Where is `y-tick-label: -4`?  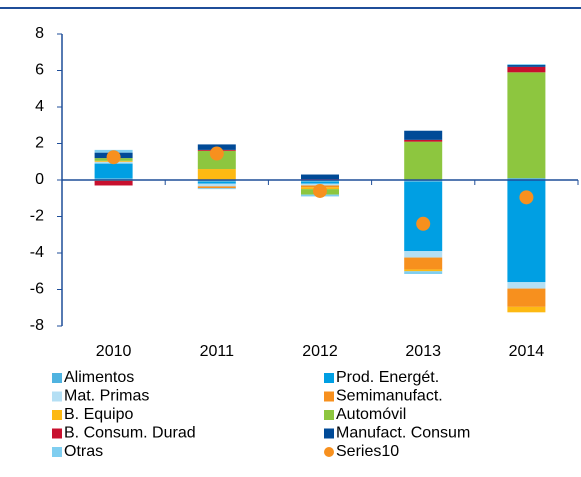 y-tick-label: -4 is located at coordinates (37, 252).